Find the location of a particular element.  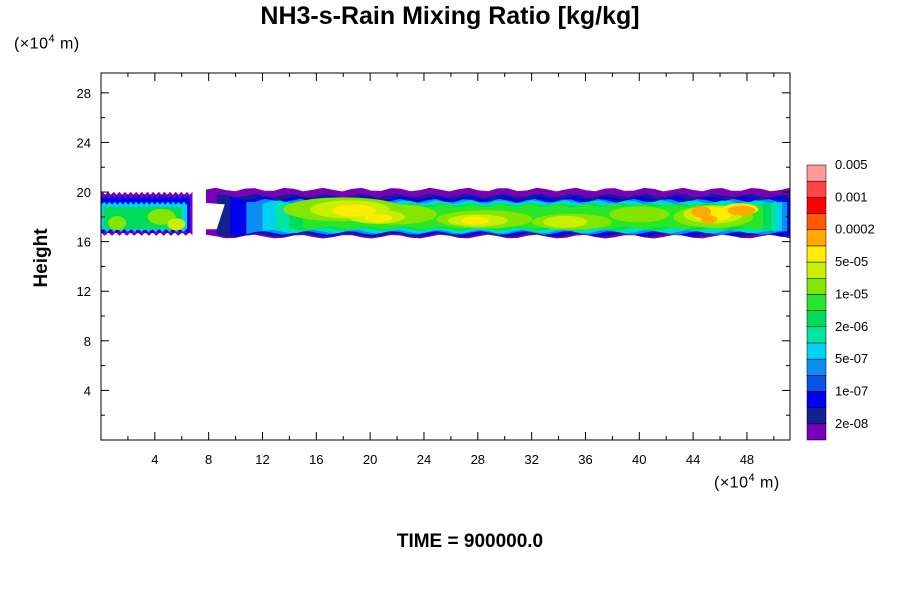

y-tick-label: 24 is located at coordinates (84, 142).